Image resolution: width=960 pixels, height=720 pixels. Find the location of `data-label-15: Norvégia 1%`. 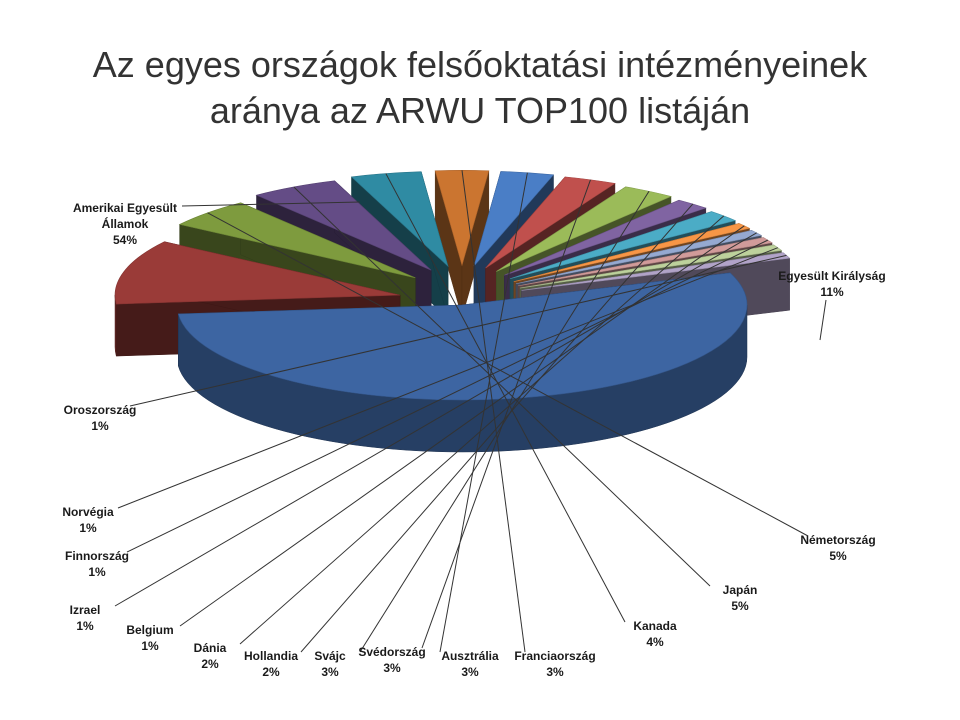

data-label-15: Norvégia 1% is located at coordinates (88, 520).